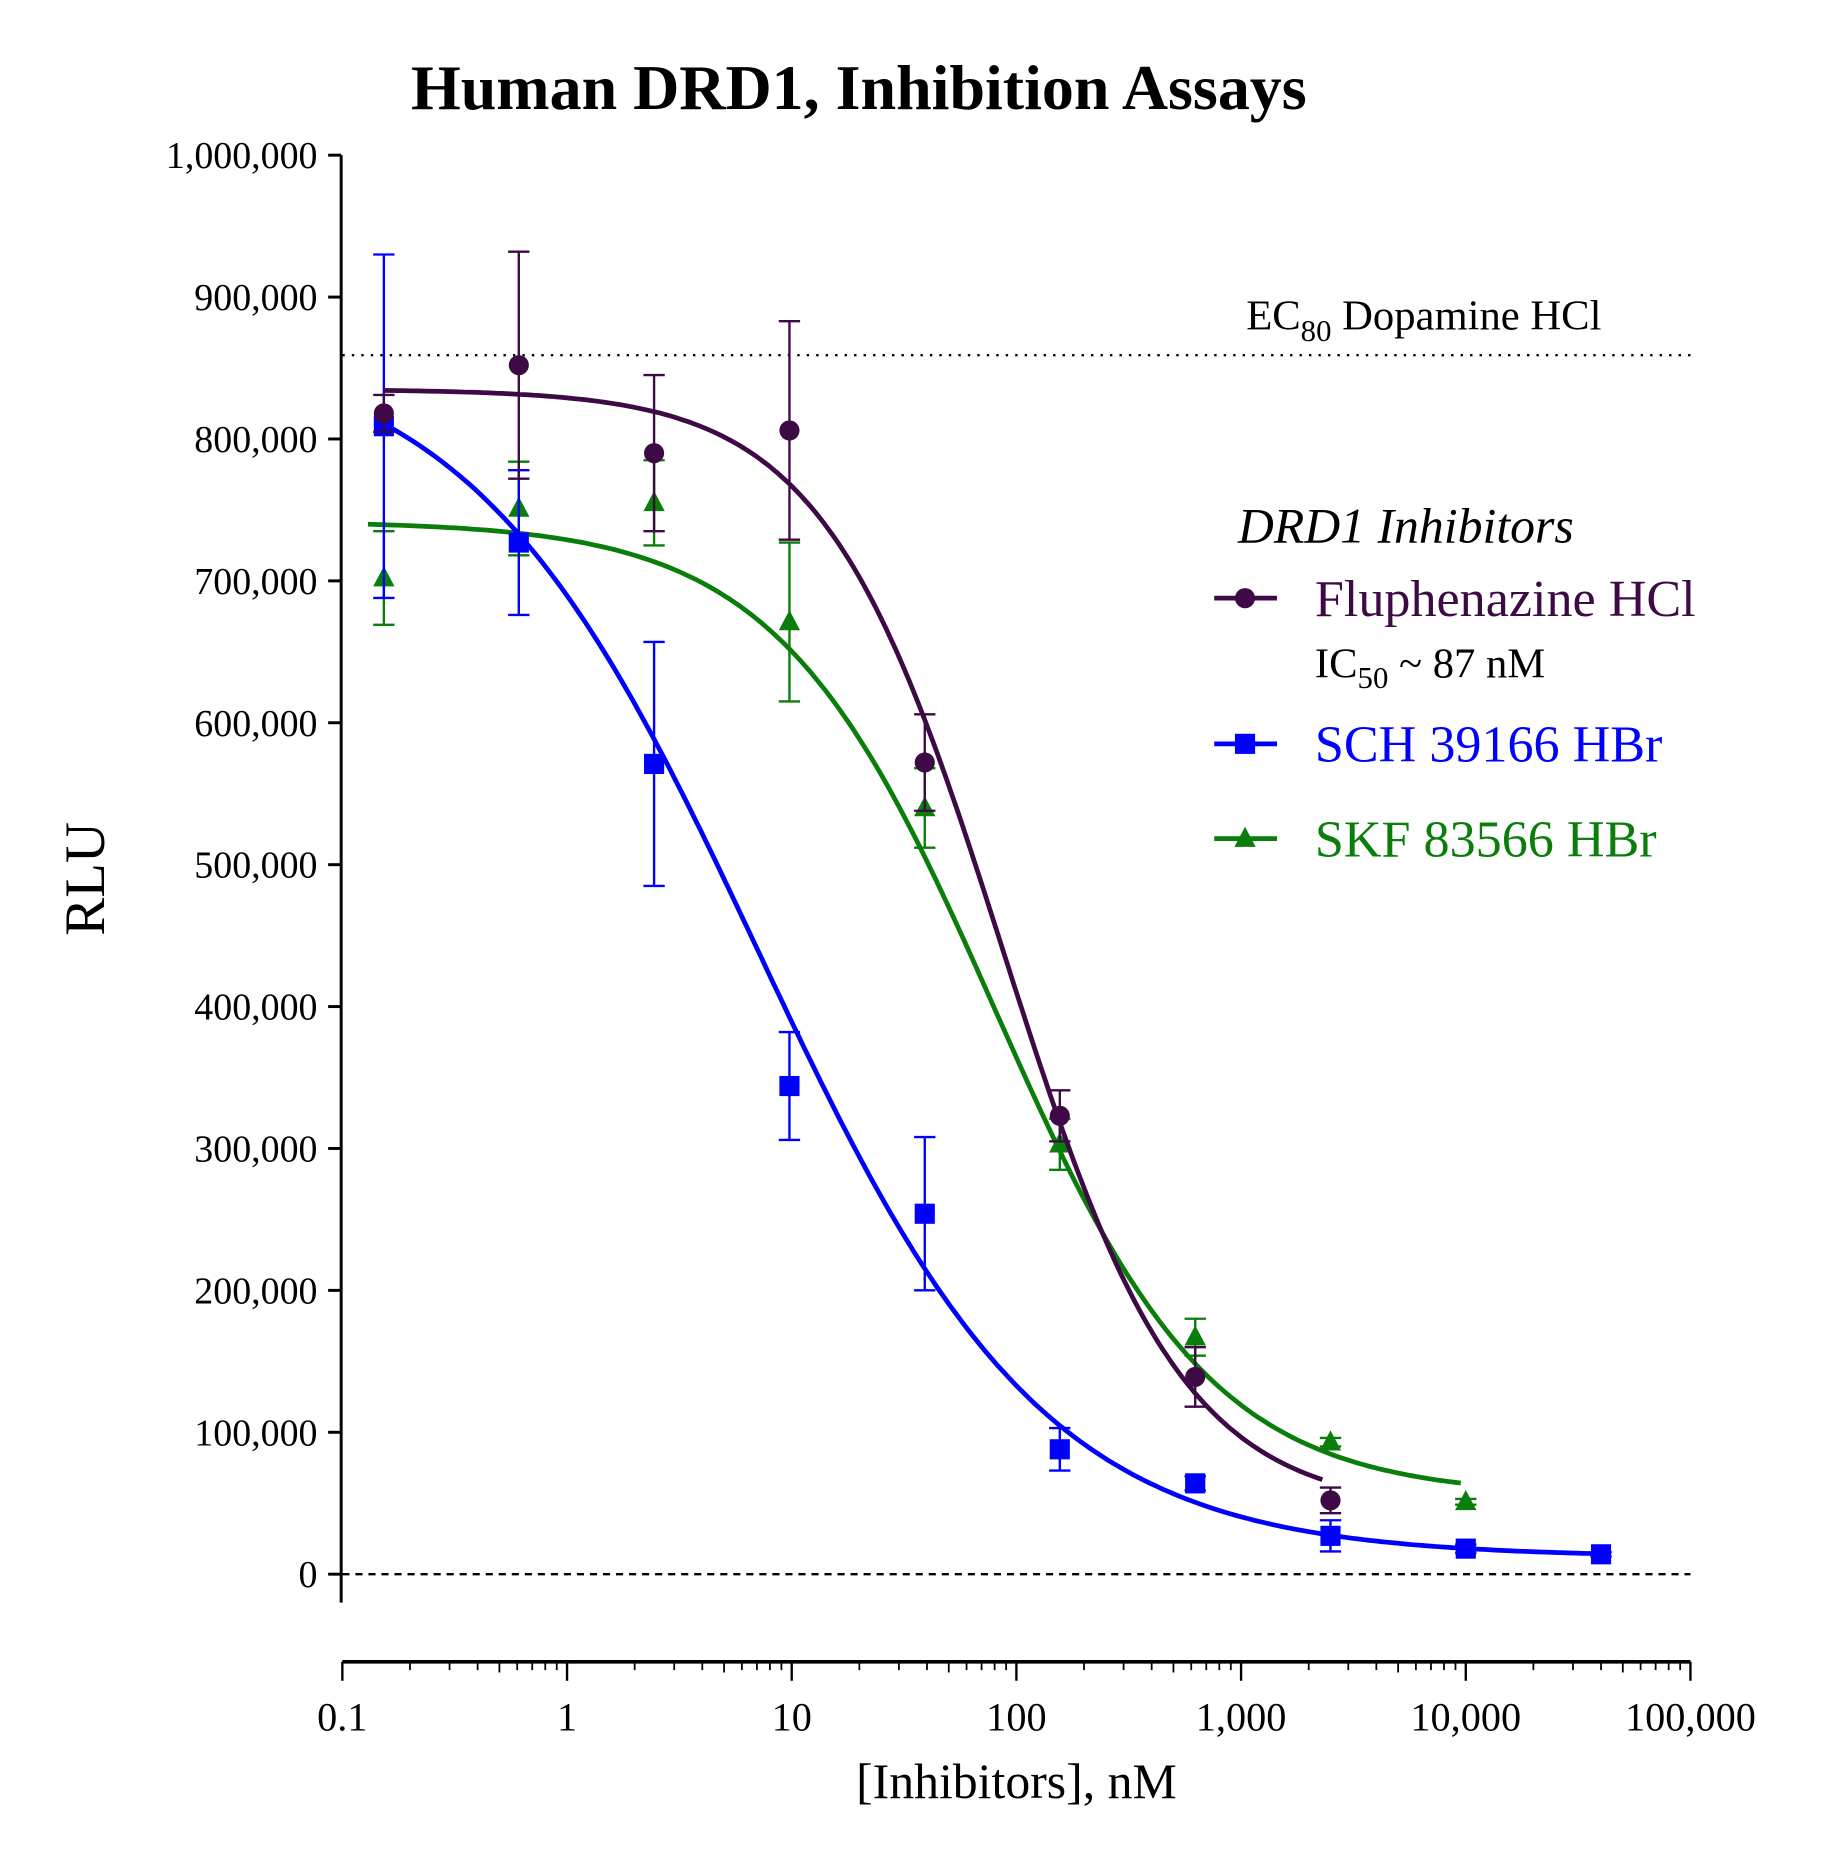  Describe the element at coordinates (1466, 315) in the screenshot. I see `ec80-label-rest: Dopamine HCl` at that location.